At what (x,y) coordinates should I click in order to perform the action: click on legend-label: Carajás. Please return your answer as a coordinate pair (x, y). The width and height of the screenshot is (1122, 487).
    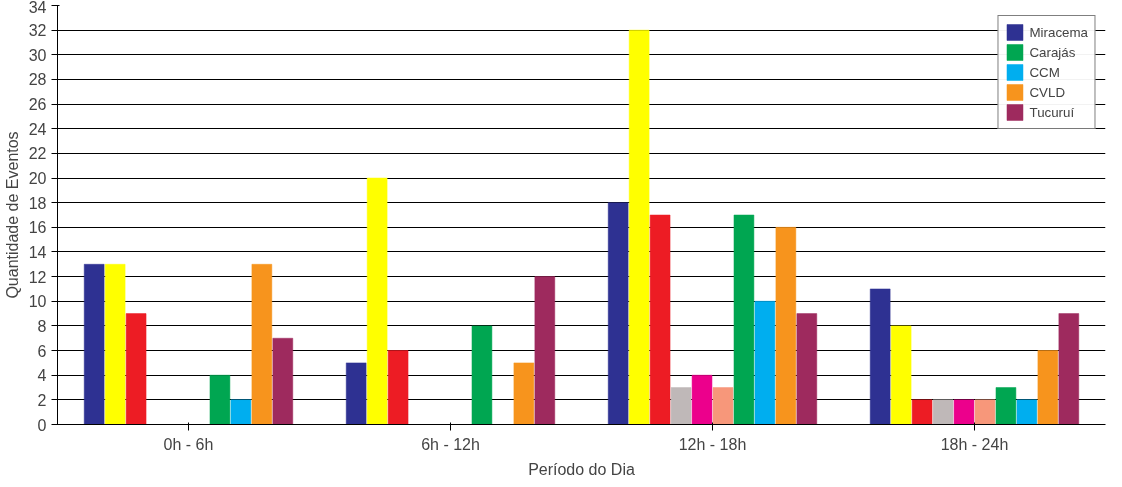
    Looking at the image, I should click on (1052, 52).